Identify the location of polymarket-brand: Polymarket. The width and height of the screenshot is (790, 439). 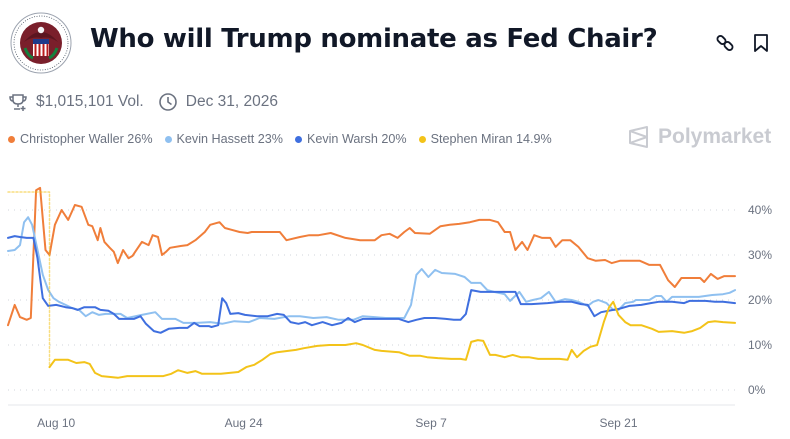
(699, 137).